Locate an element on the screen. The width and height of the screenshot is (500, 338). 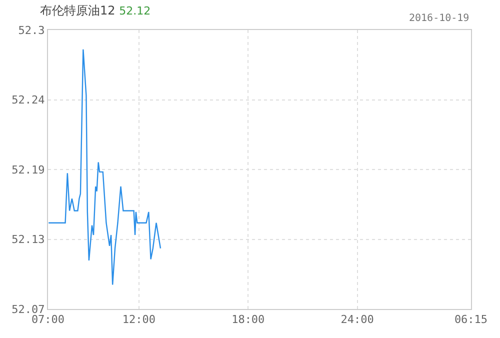
x-tick-label: 24:00 is located at coordinates (357, 319).